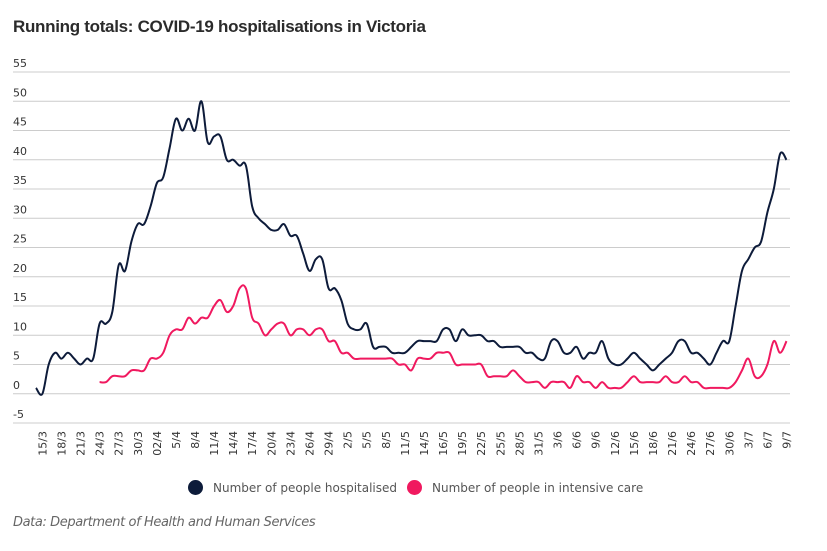 Image resolution: width=827 pixels, height=551 pixels. I want to click on legend-item-intensive-care: Number of people in intensive care, so click(525, 487).